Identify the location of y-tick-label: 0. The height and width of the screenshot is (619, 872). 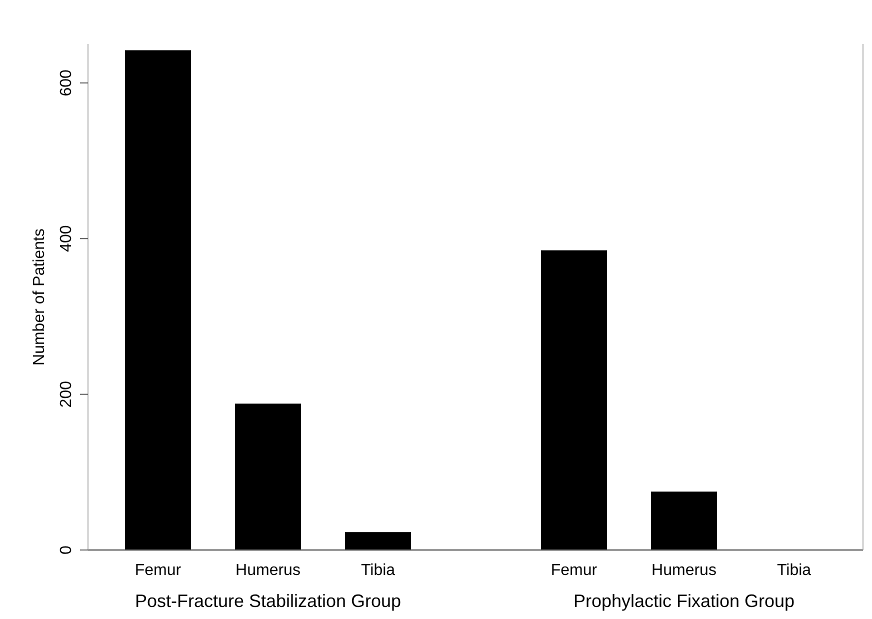
(66, 549).